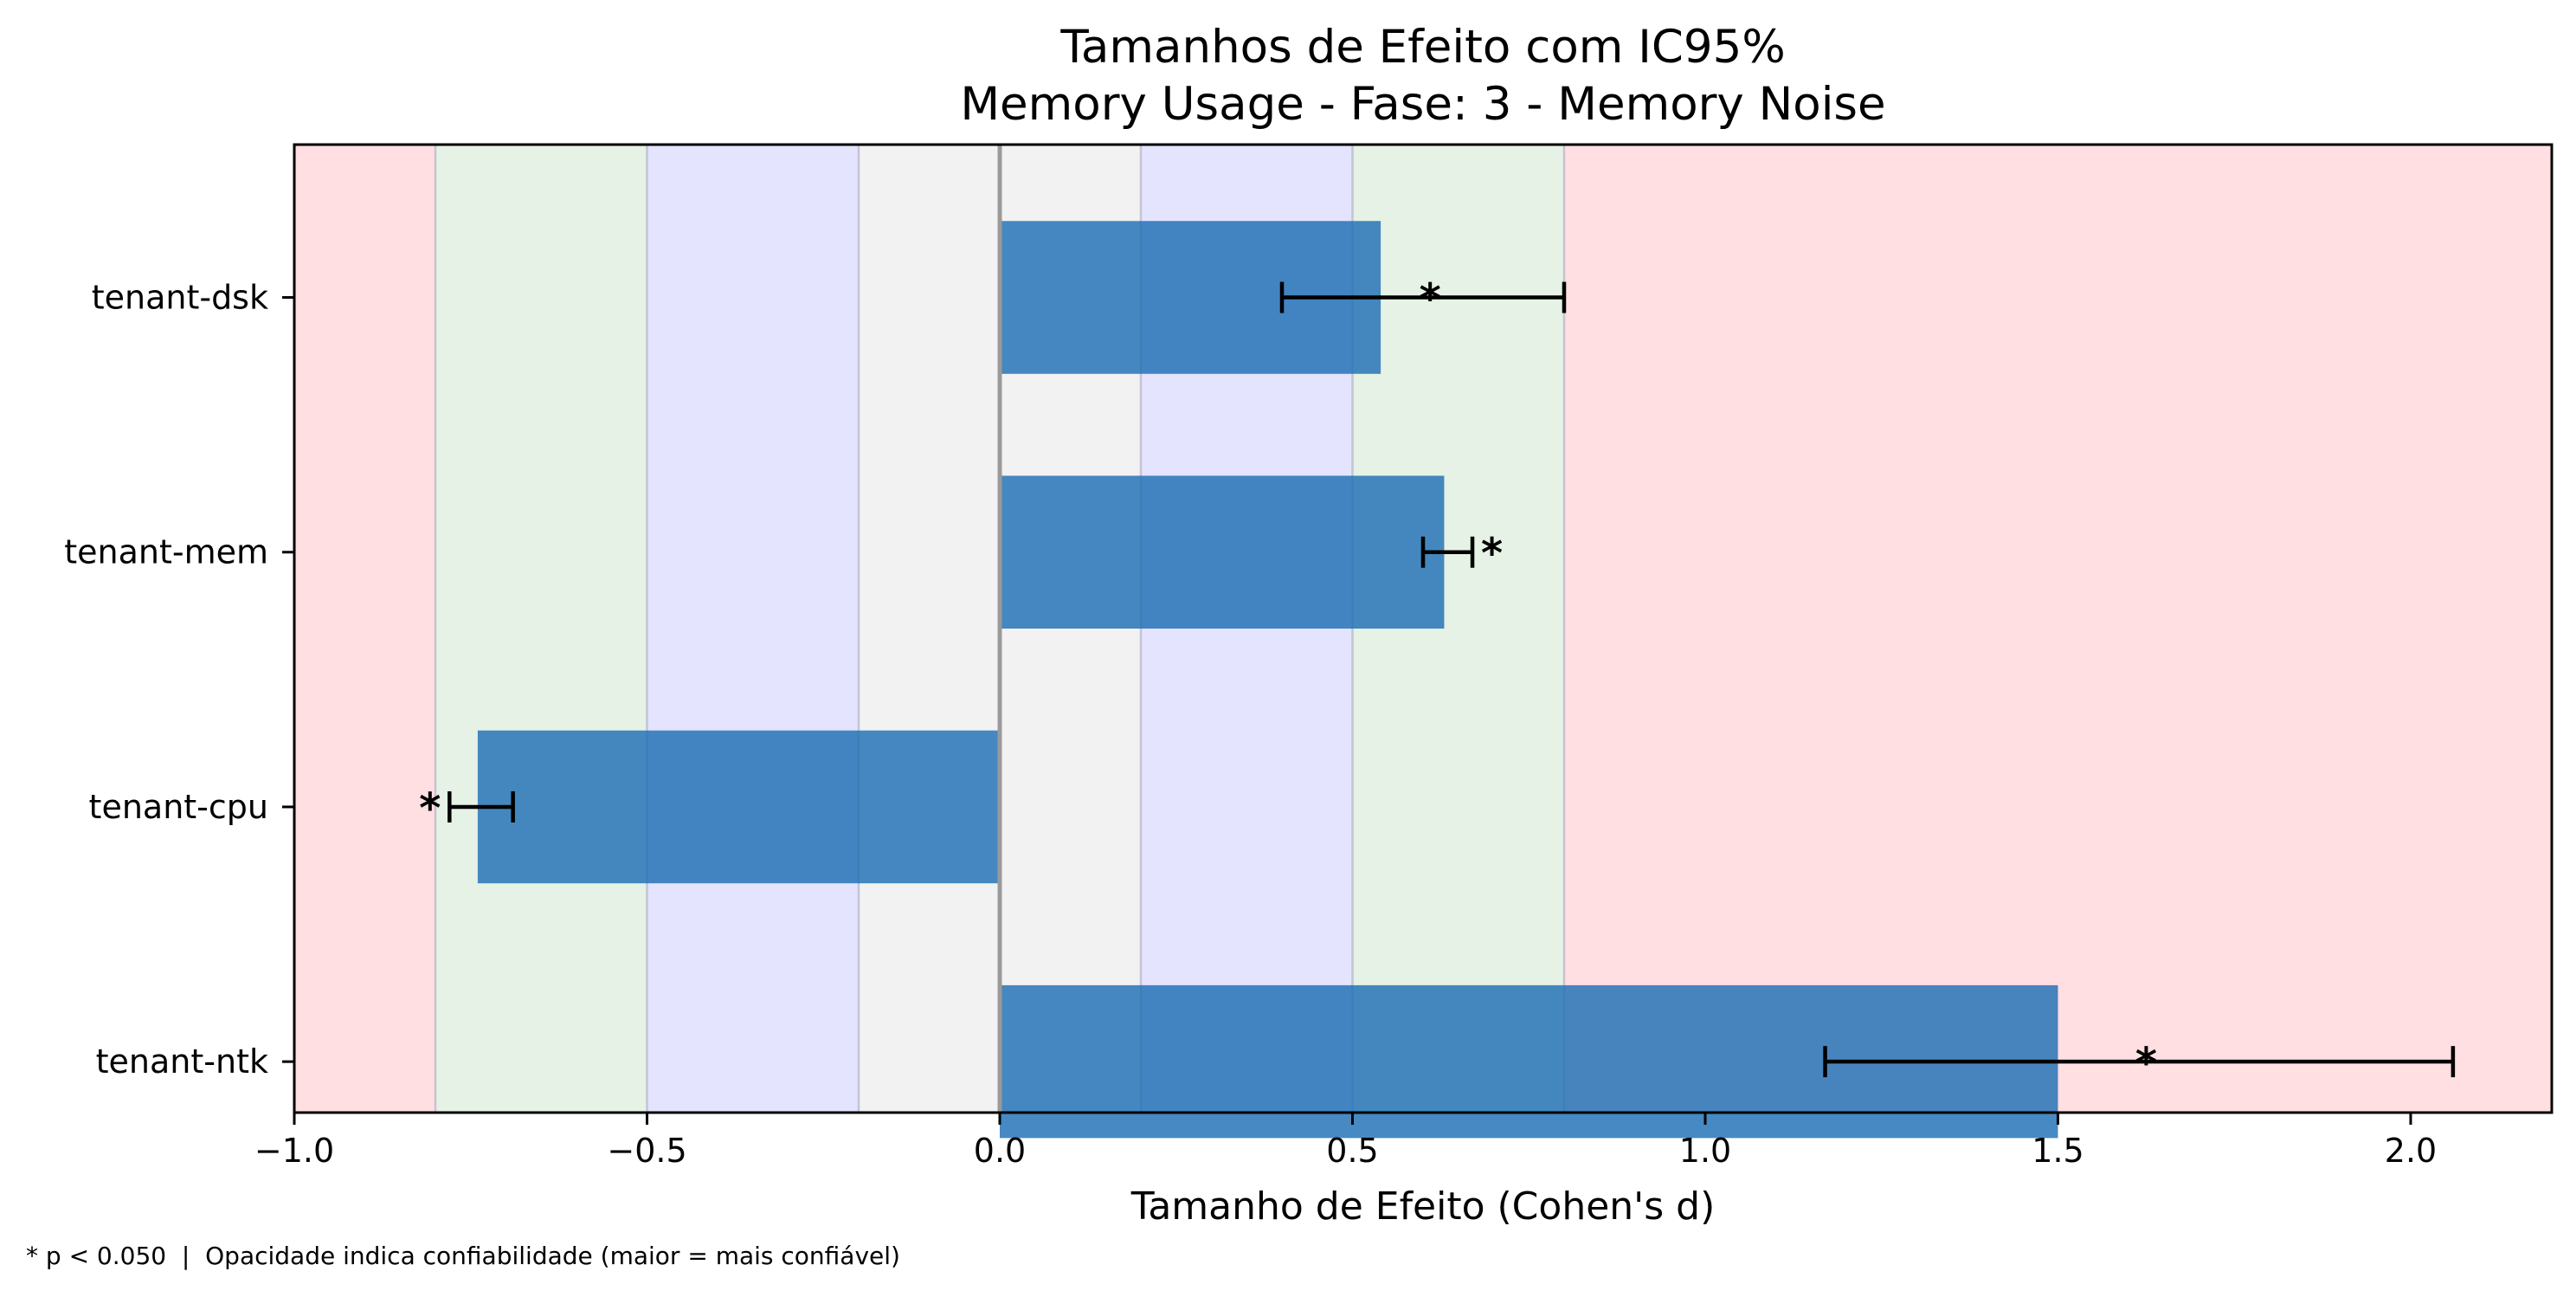 The image size is (2576, 1297). Describe the element at coordinates (1352, 1151) in the screenshot. I see `x-tick-label: 0.5` at that location.